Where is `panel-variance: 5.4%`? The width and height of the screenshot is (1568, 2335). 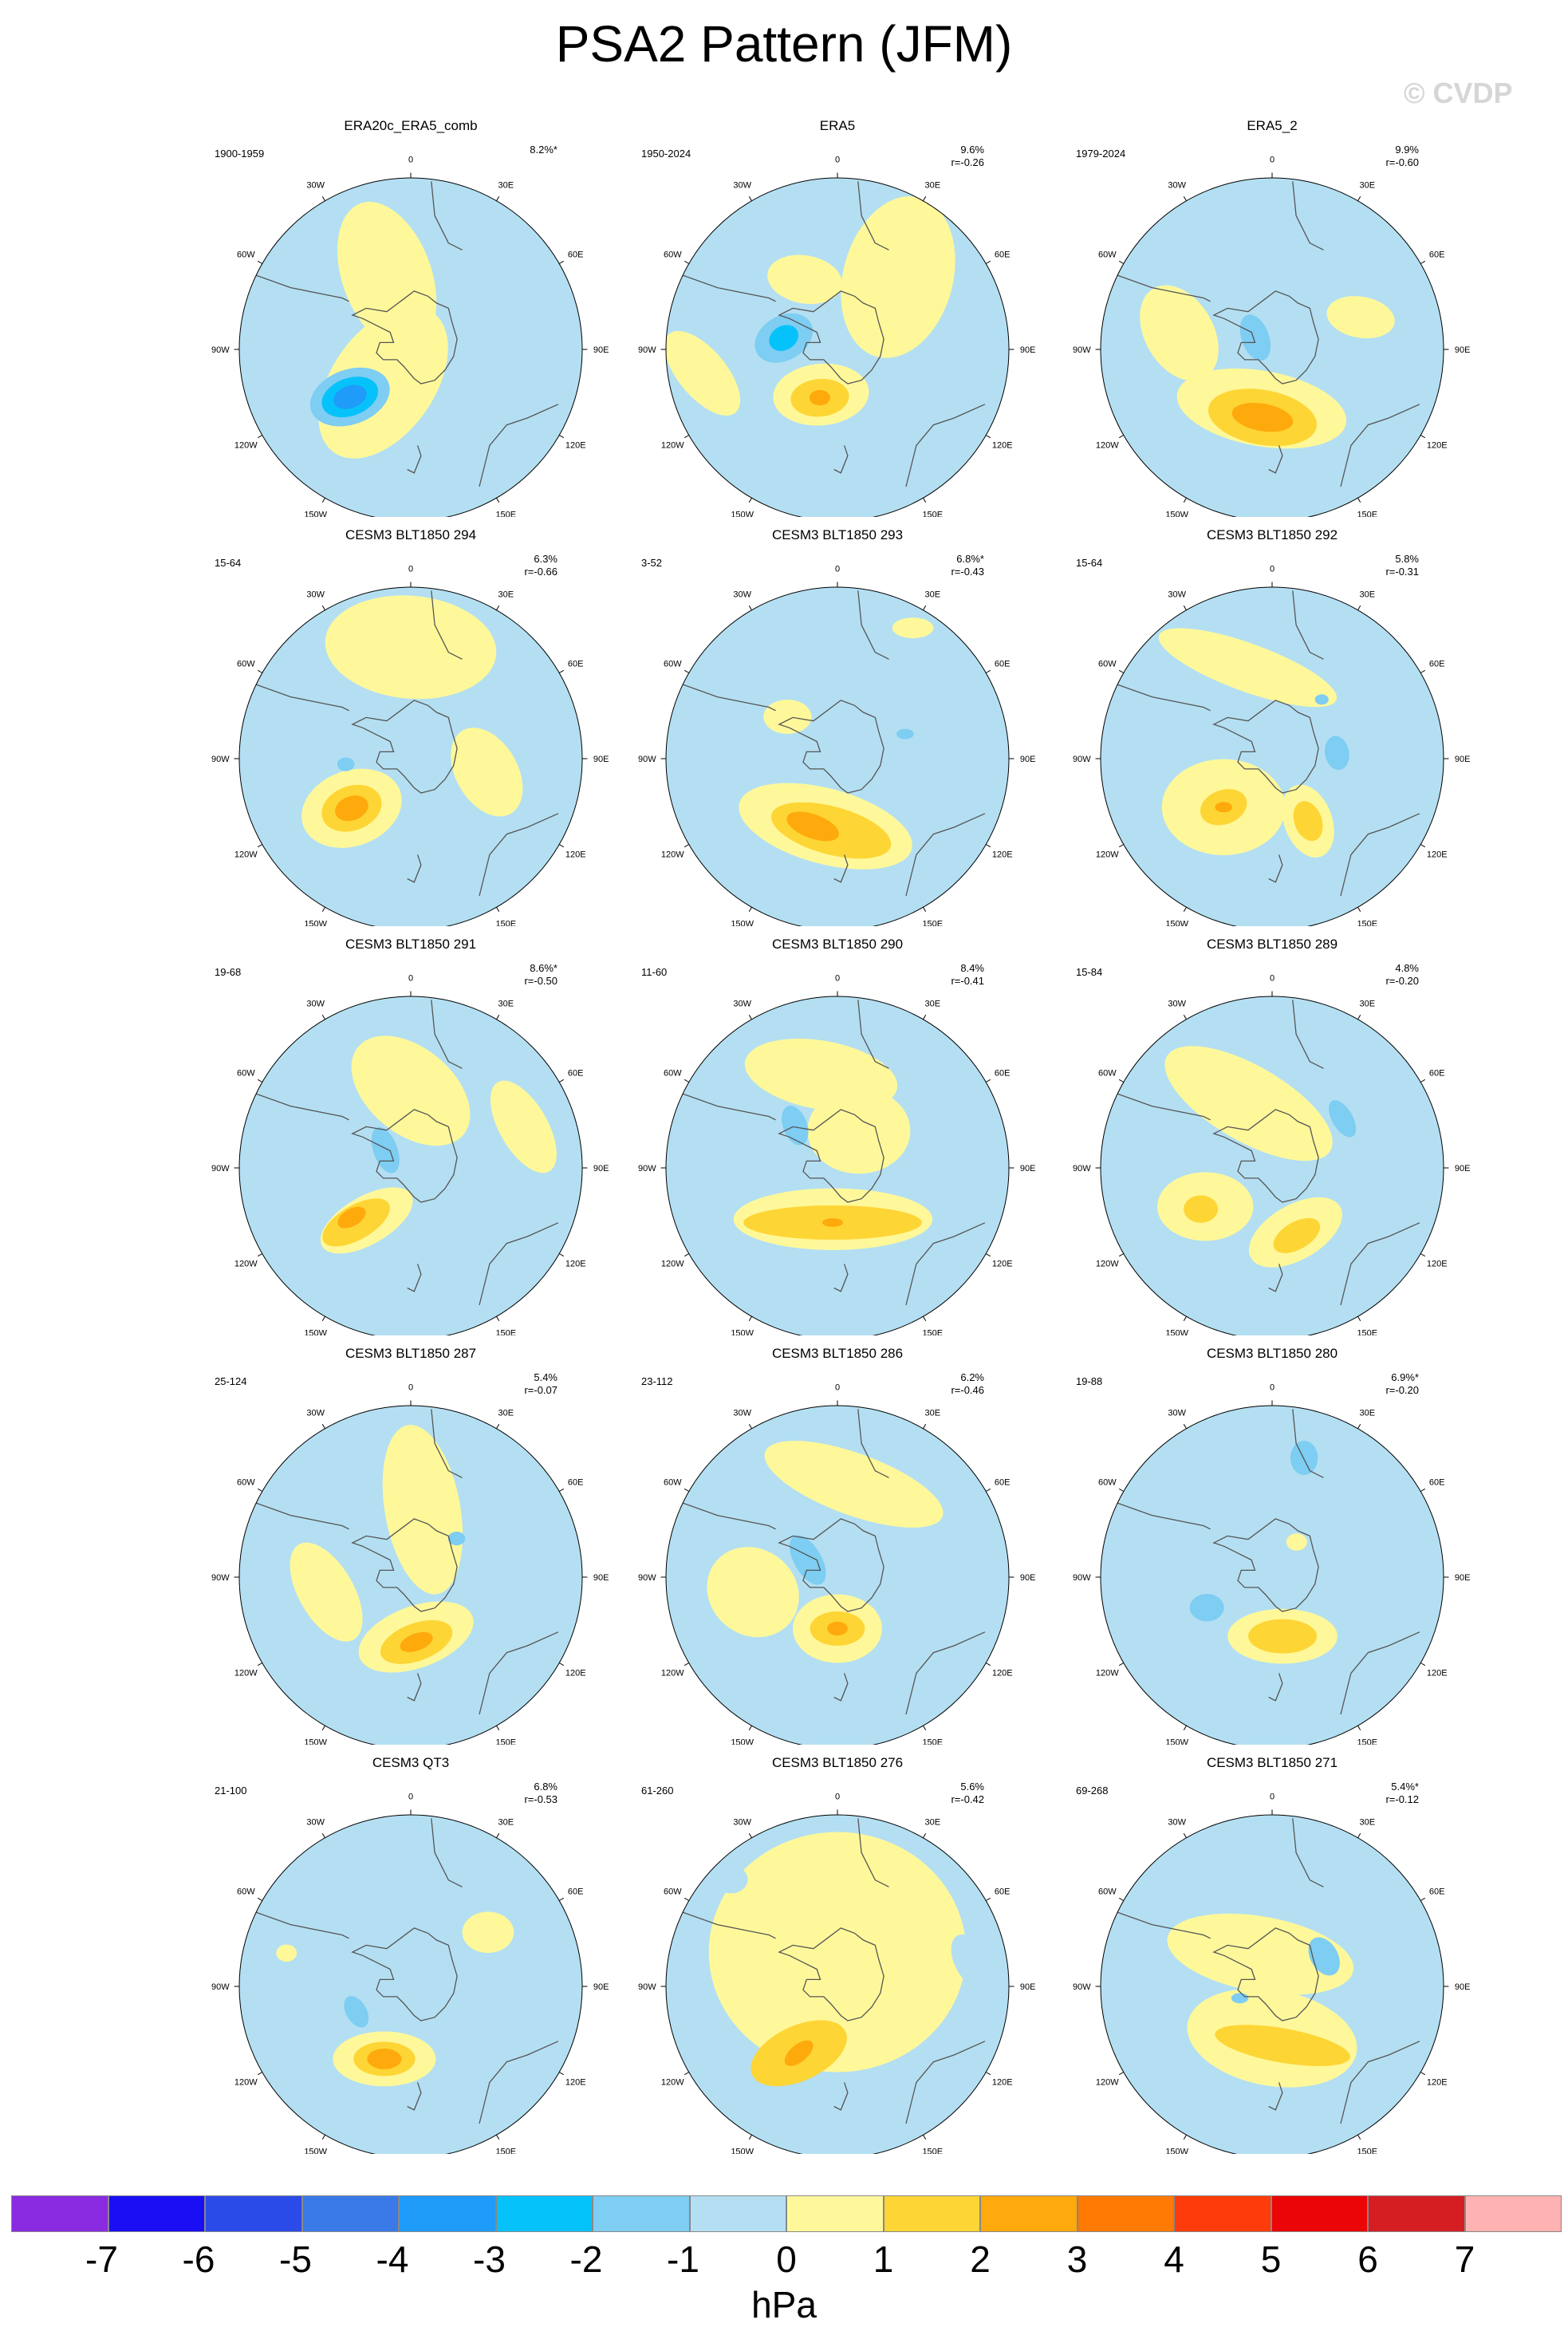 panel-variance: 5.4% is located at coordinates (545, 1377).